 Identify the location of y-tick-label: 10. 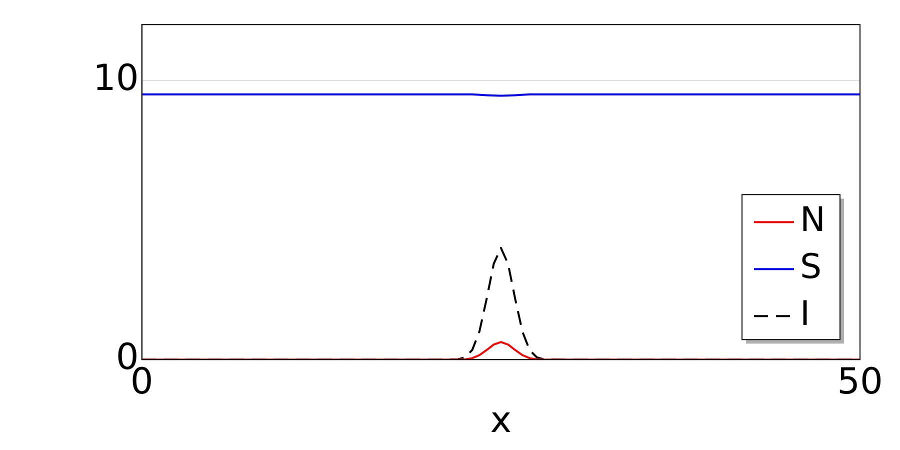
(115, 78).